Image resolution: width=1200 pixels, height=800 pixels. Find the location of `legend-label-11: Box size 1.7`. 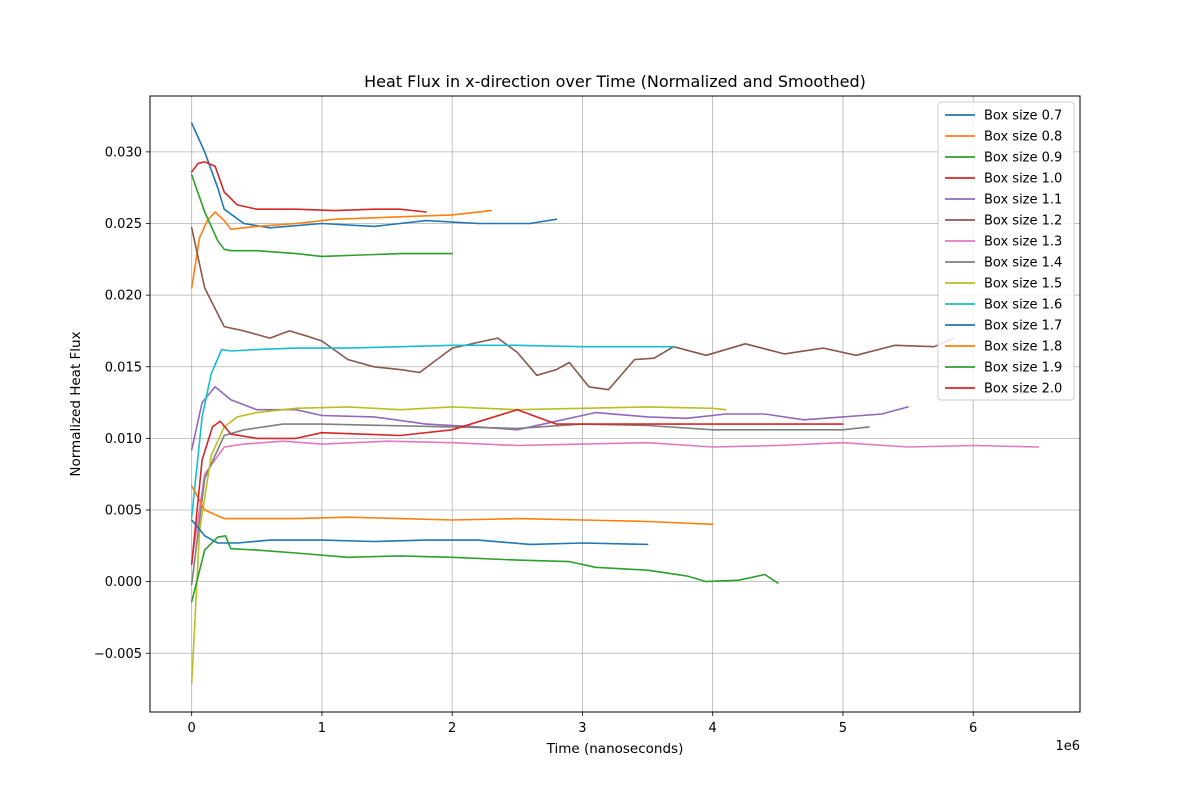

legend-label-11: Box size 1.7 is located at coordinates (1023, 326).